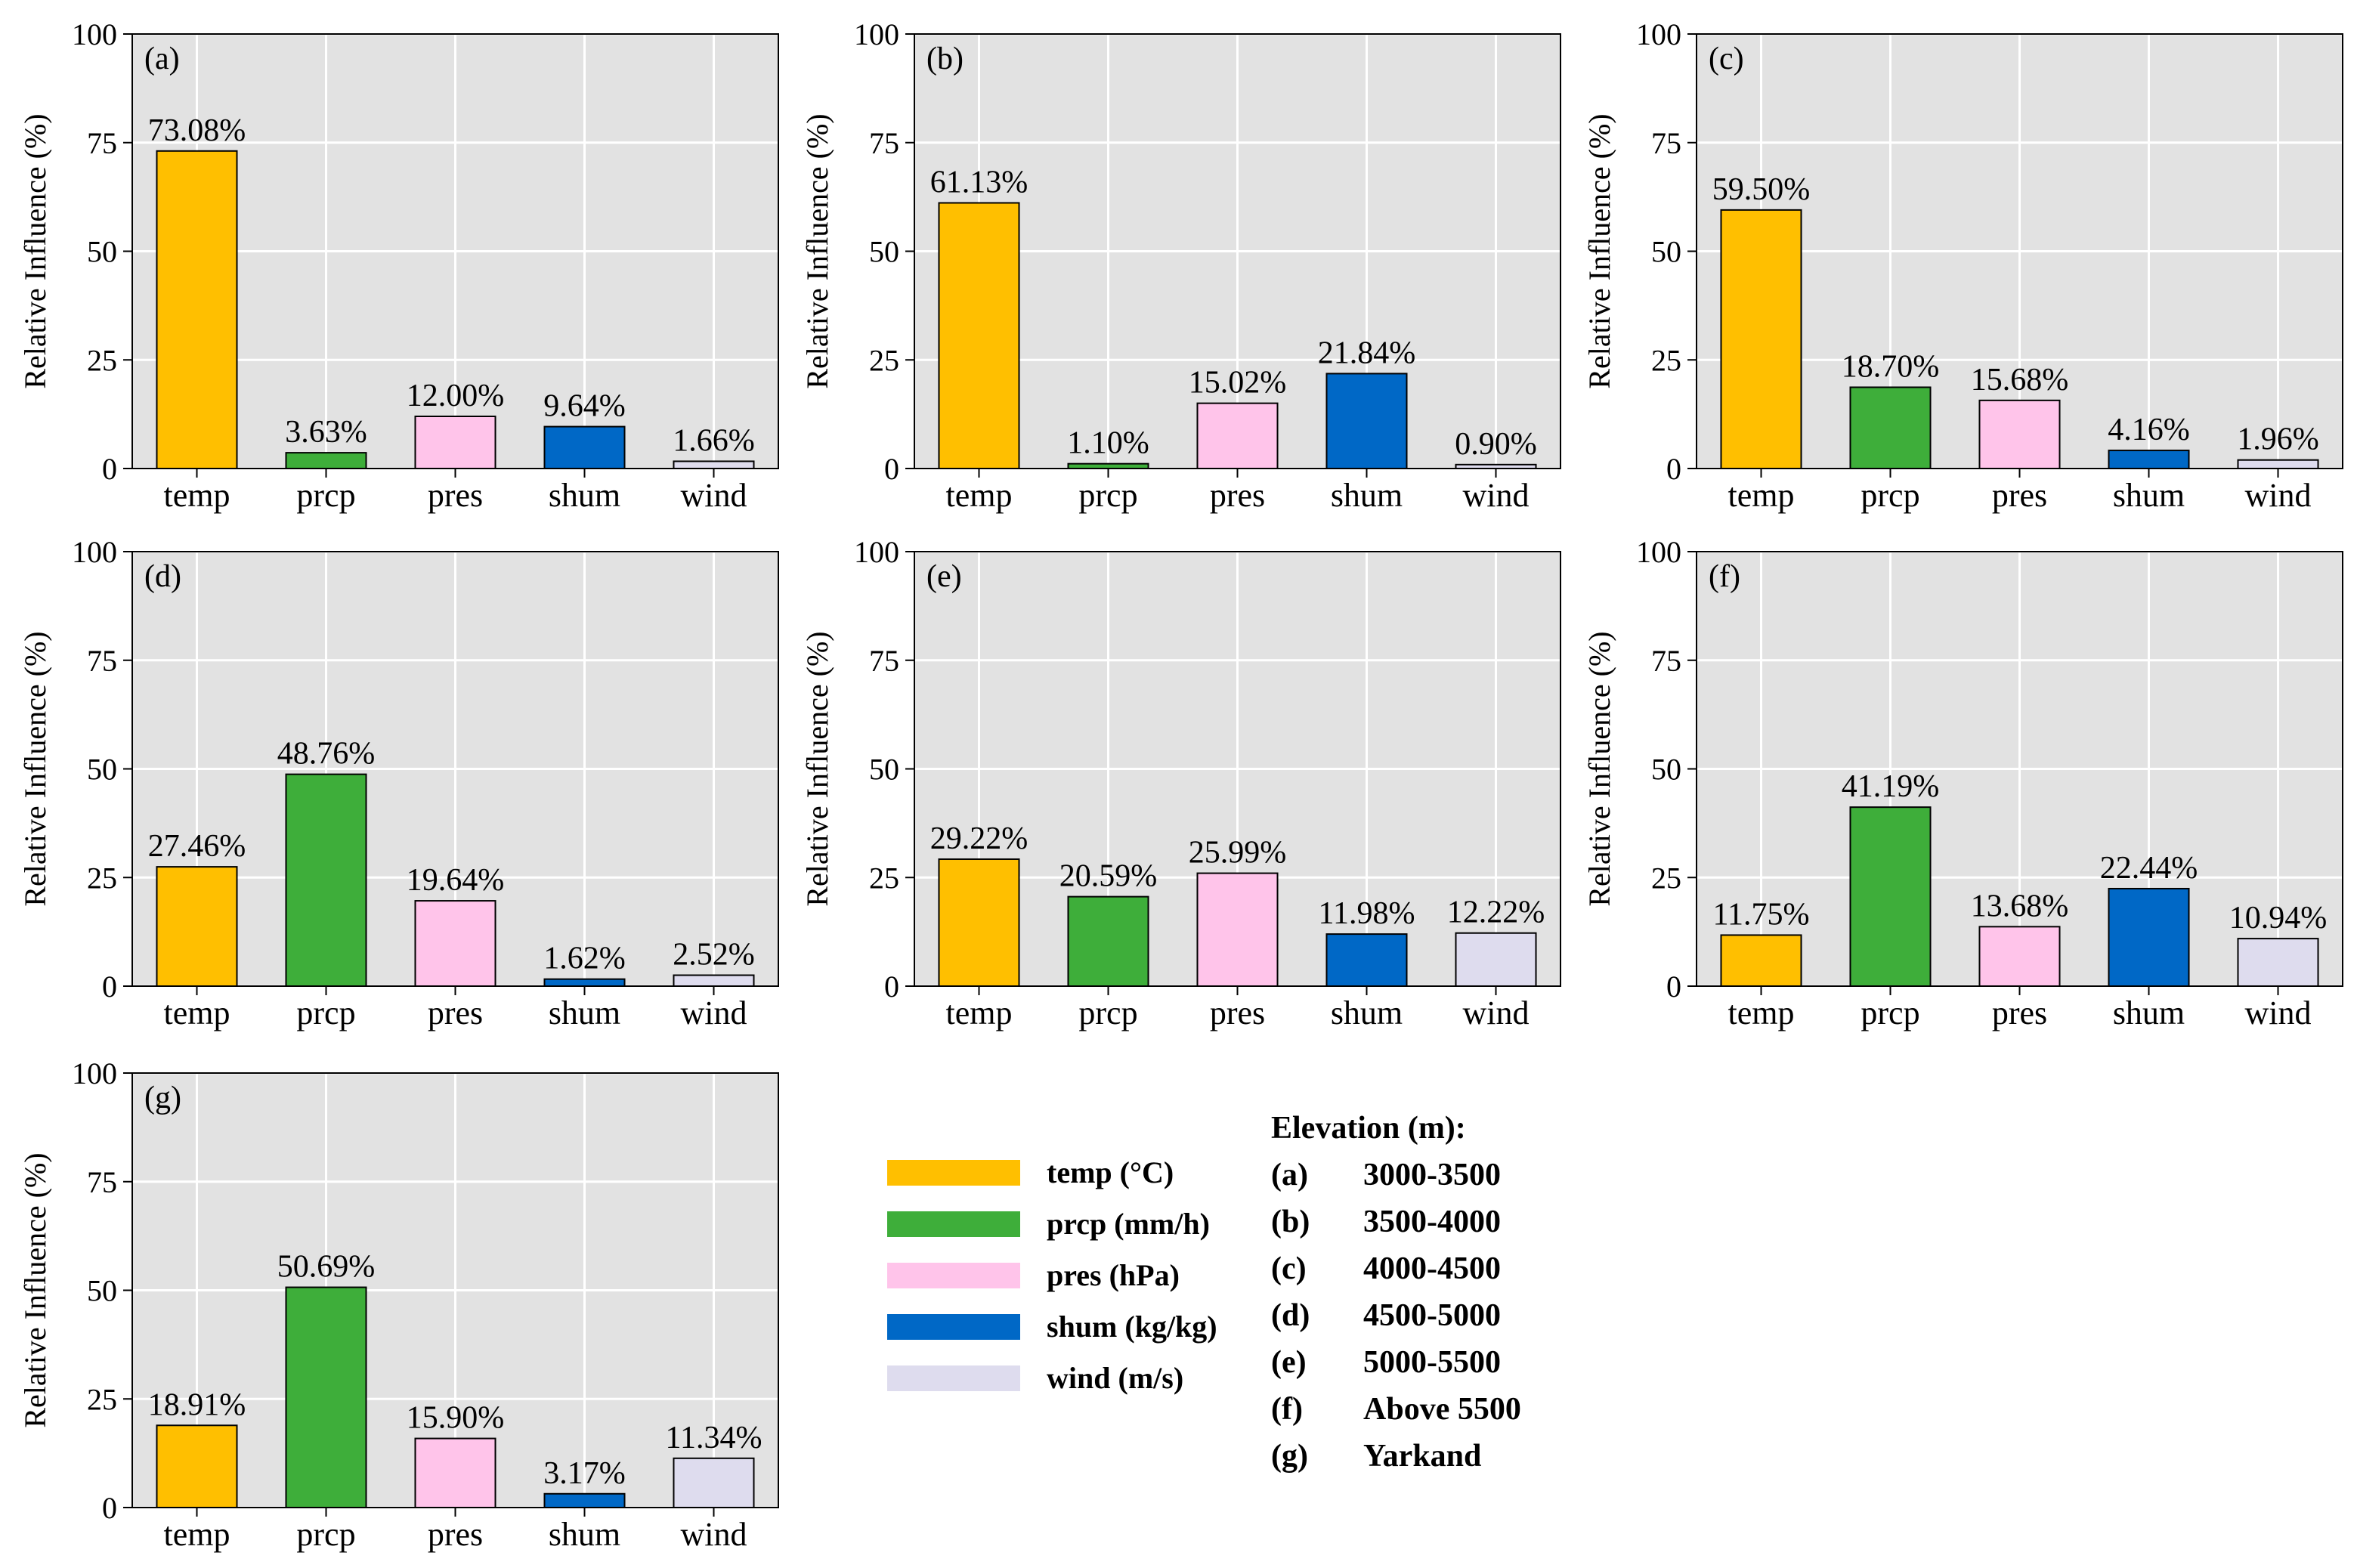  I want to click on panel-label: (c), so click(1726, 59).